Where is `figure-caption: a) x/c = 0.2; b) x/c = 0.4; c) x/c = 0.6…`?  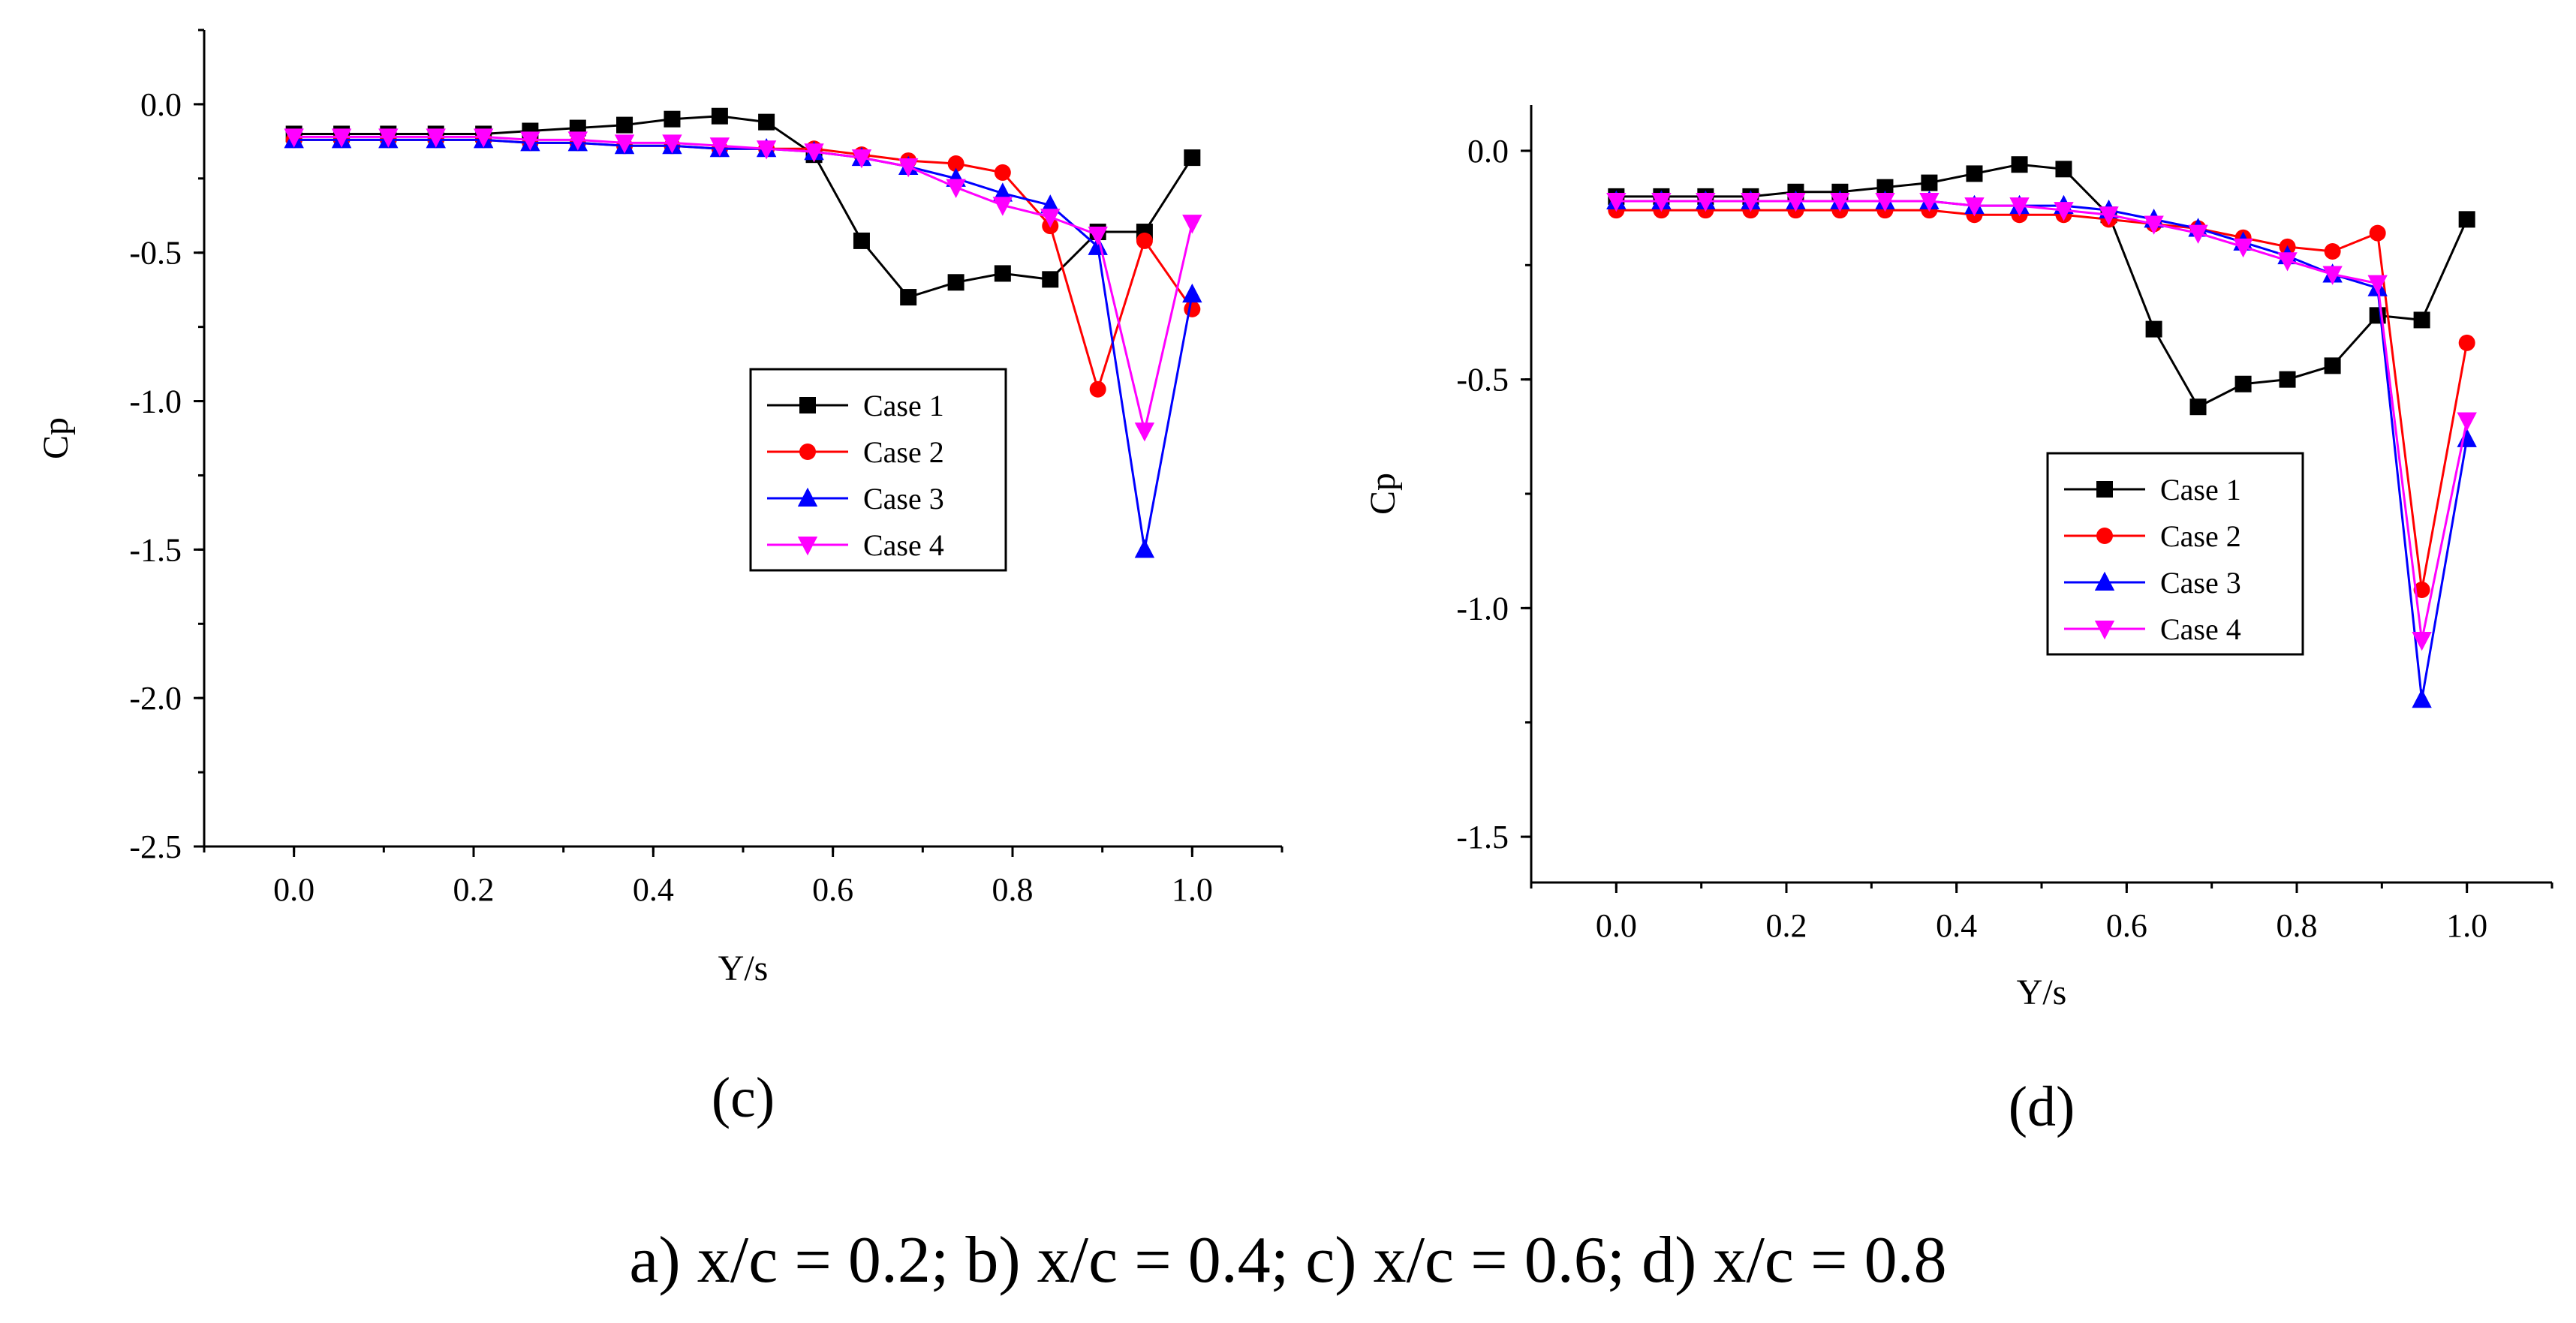
figure-caption: a) x/c = 0.2; b) x/c = 0.4; c) x/c = 0.6… is located at coordinates (1287, 1260).